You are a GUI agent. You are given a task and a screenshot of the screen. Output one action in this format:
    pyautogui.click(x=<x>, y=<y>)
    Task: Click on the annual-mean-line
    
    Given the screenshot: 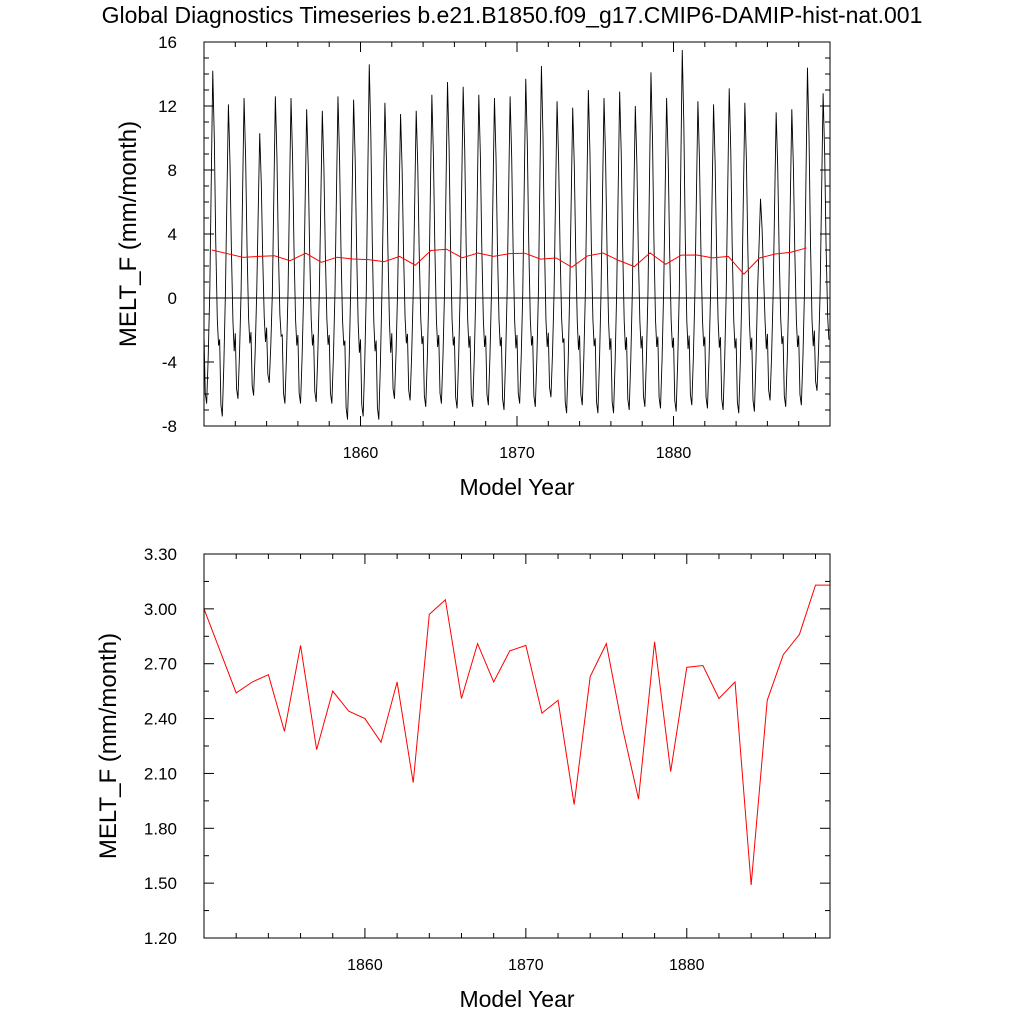 What is the action you would take?
    pyautogui.click(x=509, y=261)
    